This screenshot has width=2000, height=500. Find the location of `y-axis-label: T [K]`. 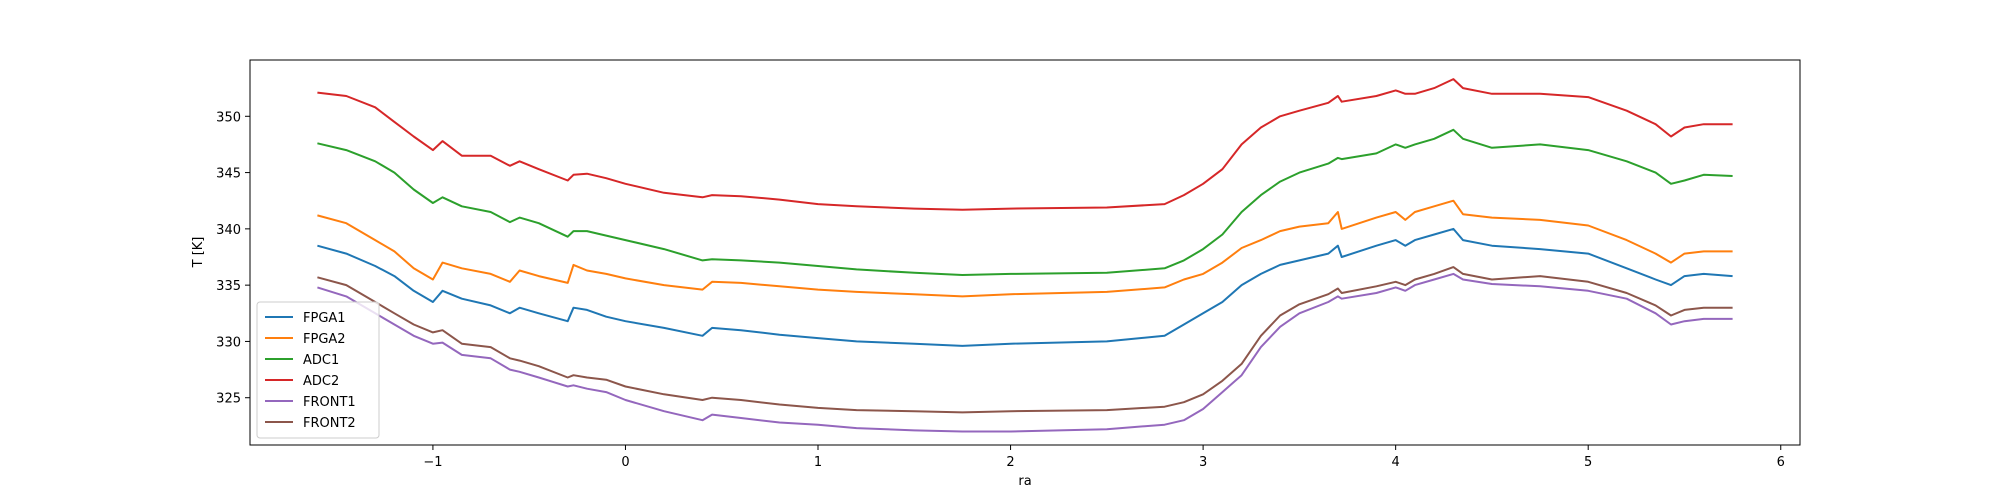

y-axis-label: T [K] is located at coordinates (198, 253).